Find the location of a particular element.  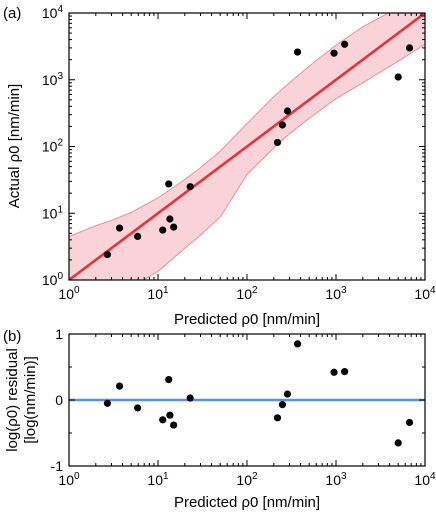

y-tick-label: 10⁴ is located at coordinates (53, 12).